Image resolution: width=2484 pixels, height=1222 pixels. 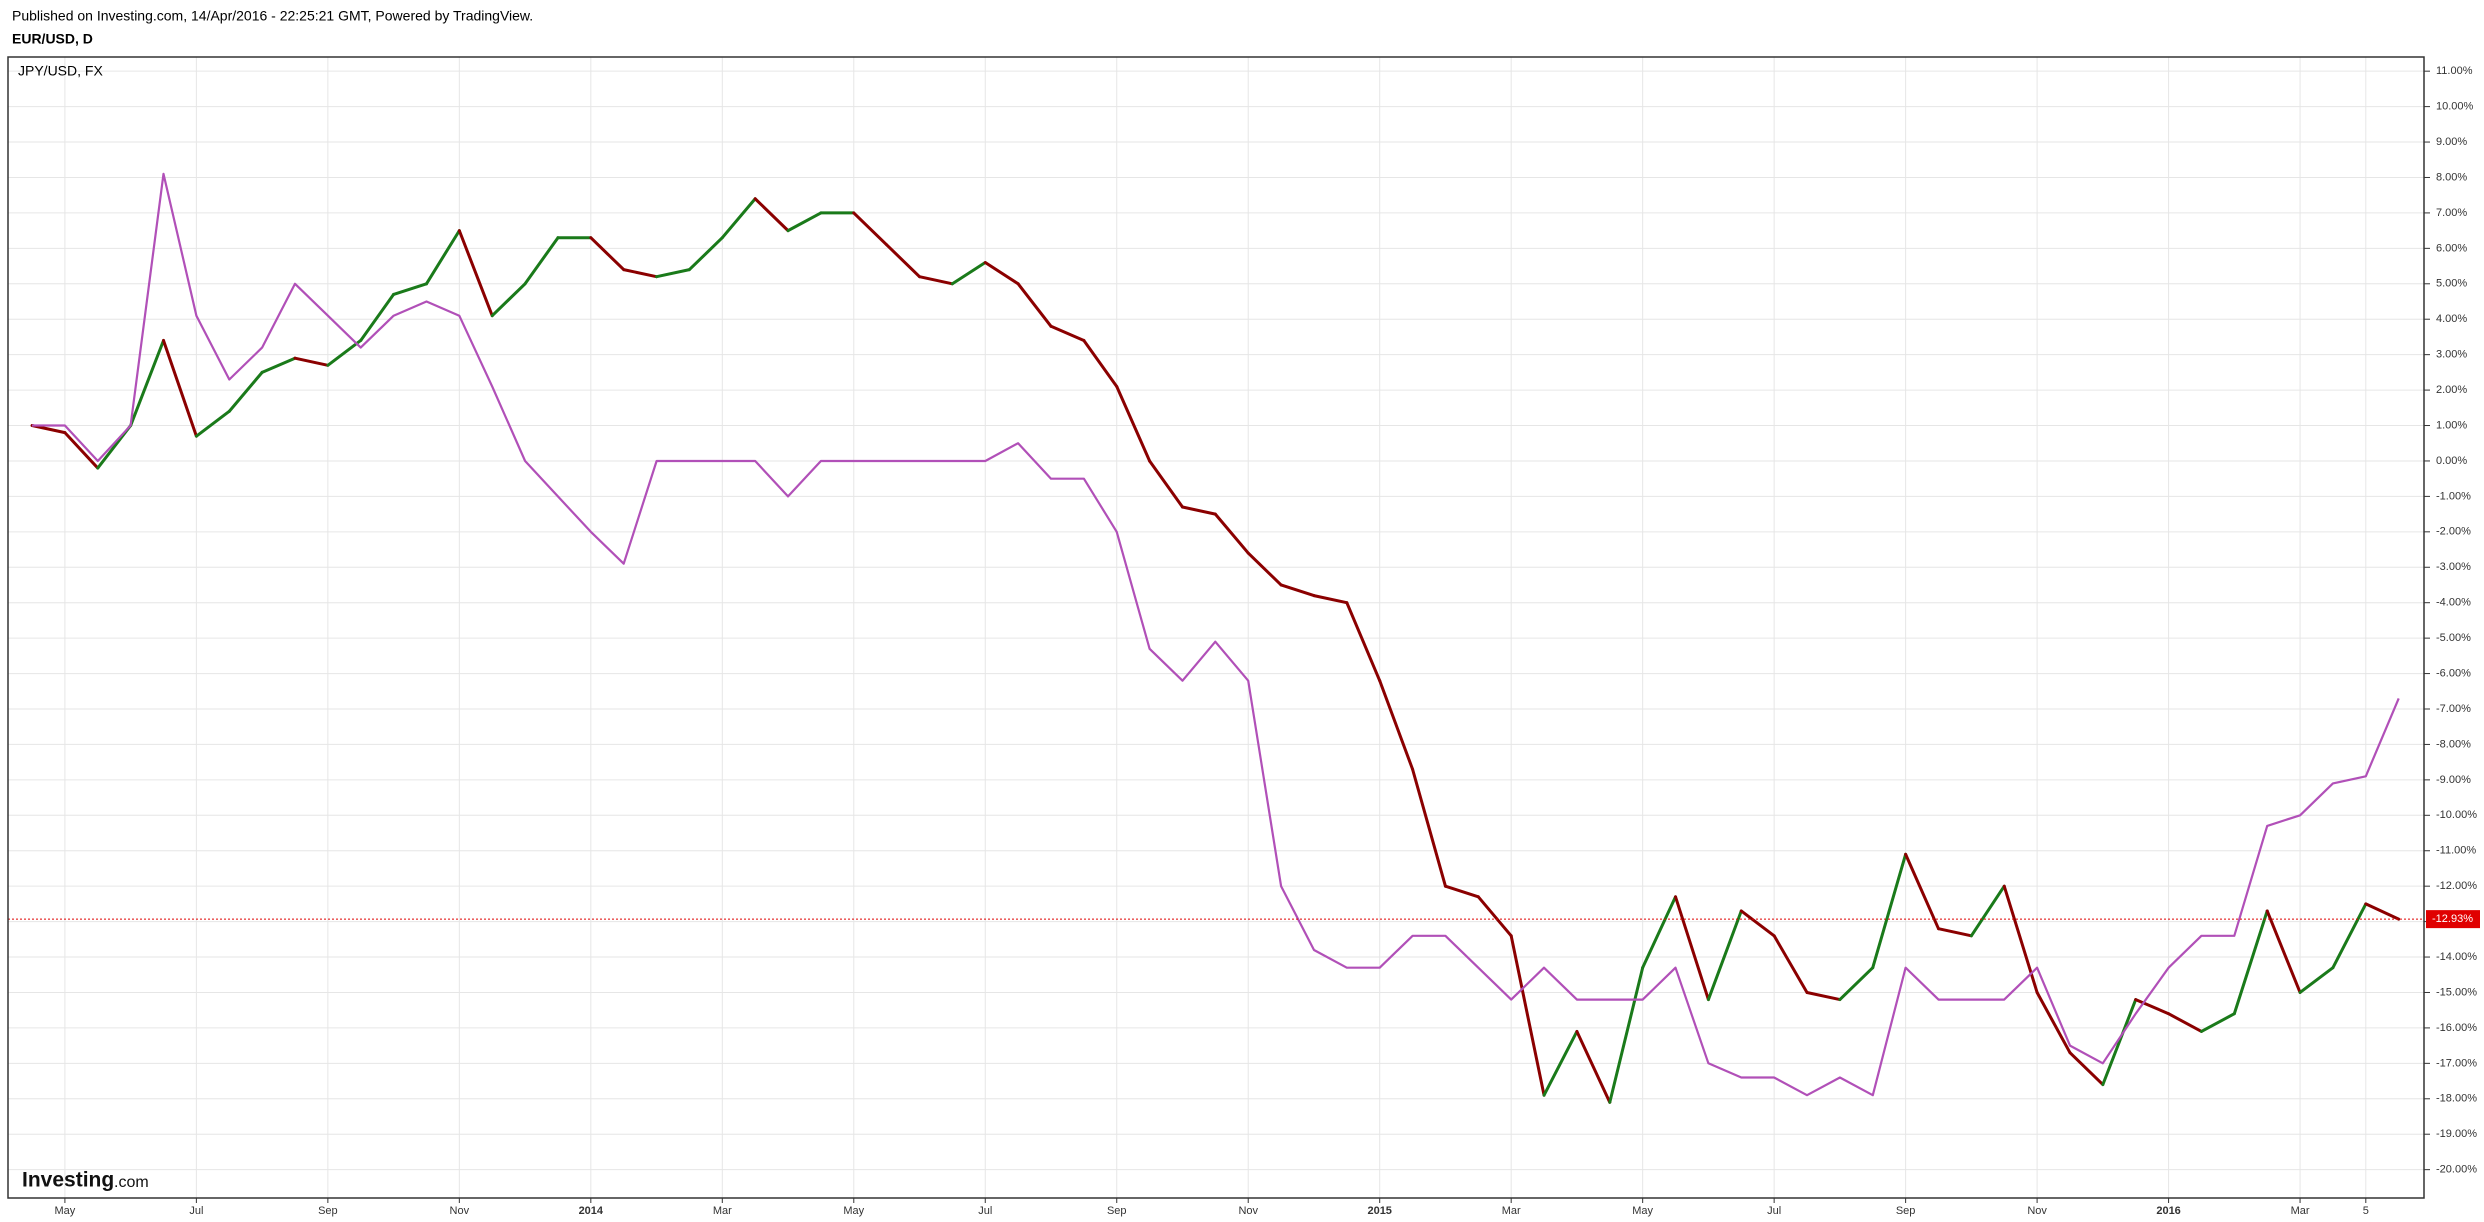 What do you see at coordinates (2455, 107) in the screenshot?
I see `y-tick-label: 10.00%` at bounding box center [2455, 107].